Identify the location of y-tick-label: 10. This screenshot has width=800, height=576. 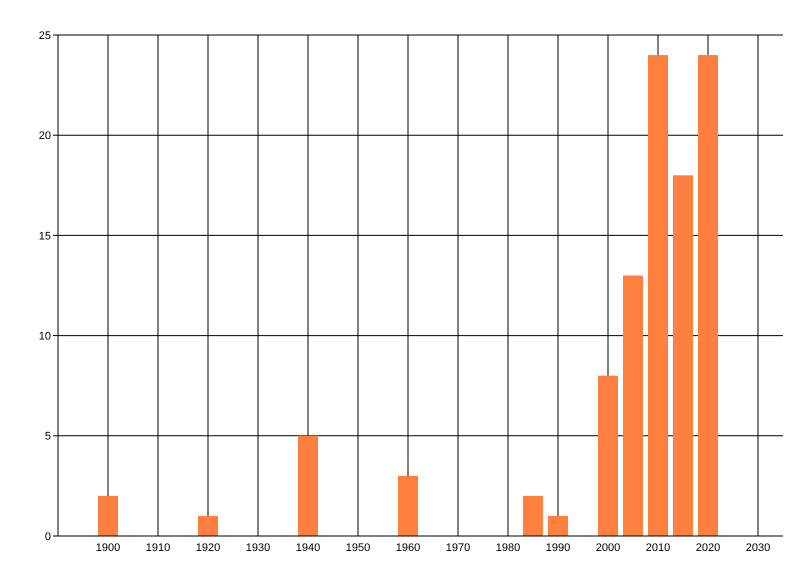
(44, 336).